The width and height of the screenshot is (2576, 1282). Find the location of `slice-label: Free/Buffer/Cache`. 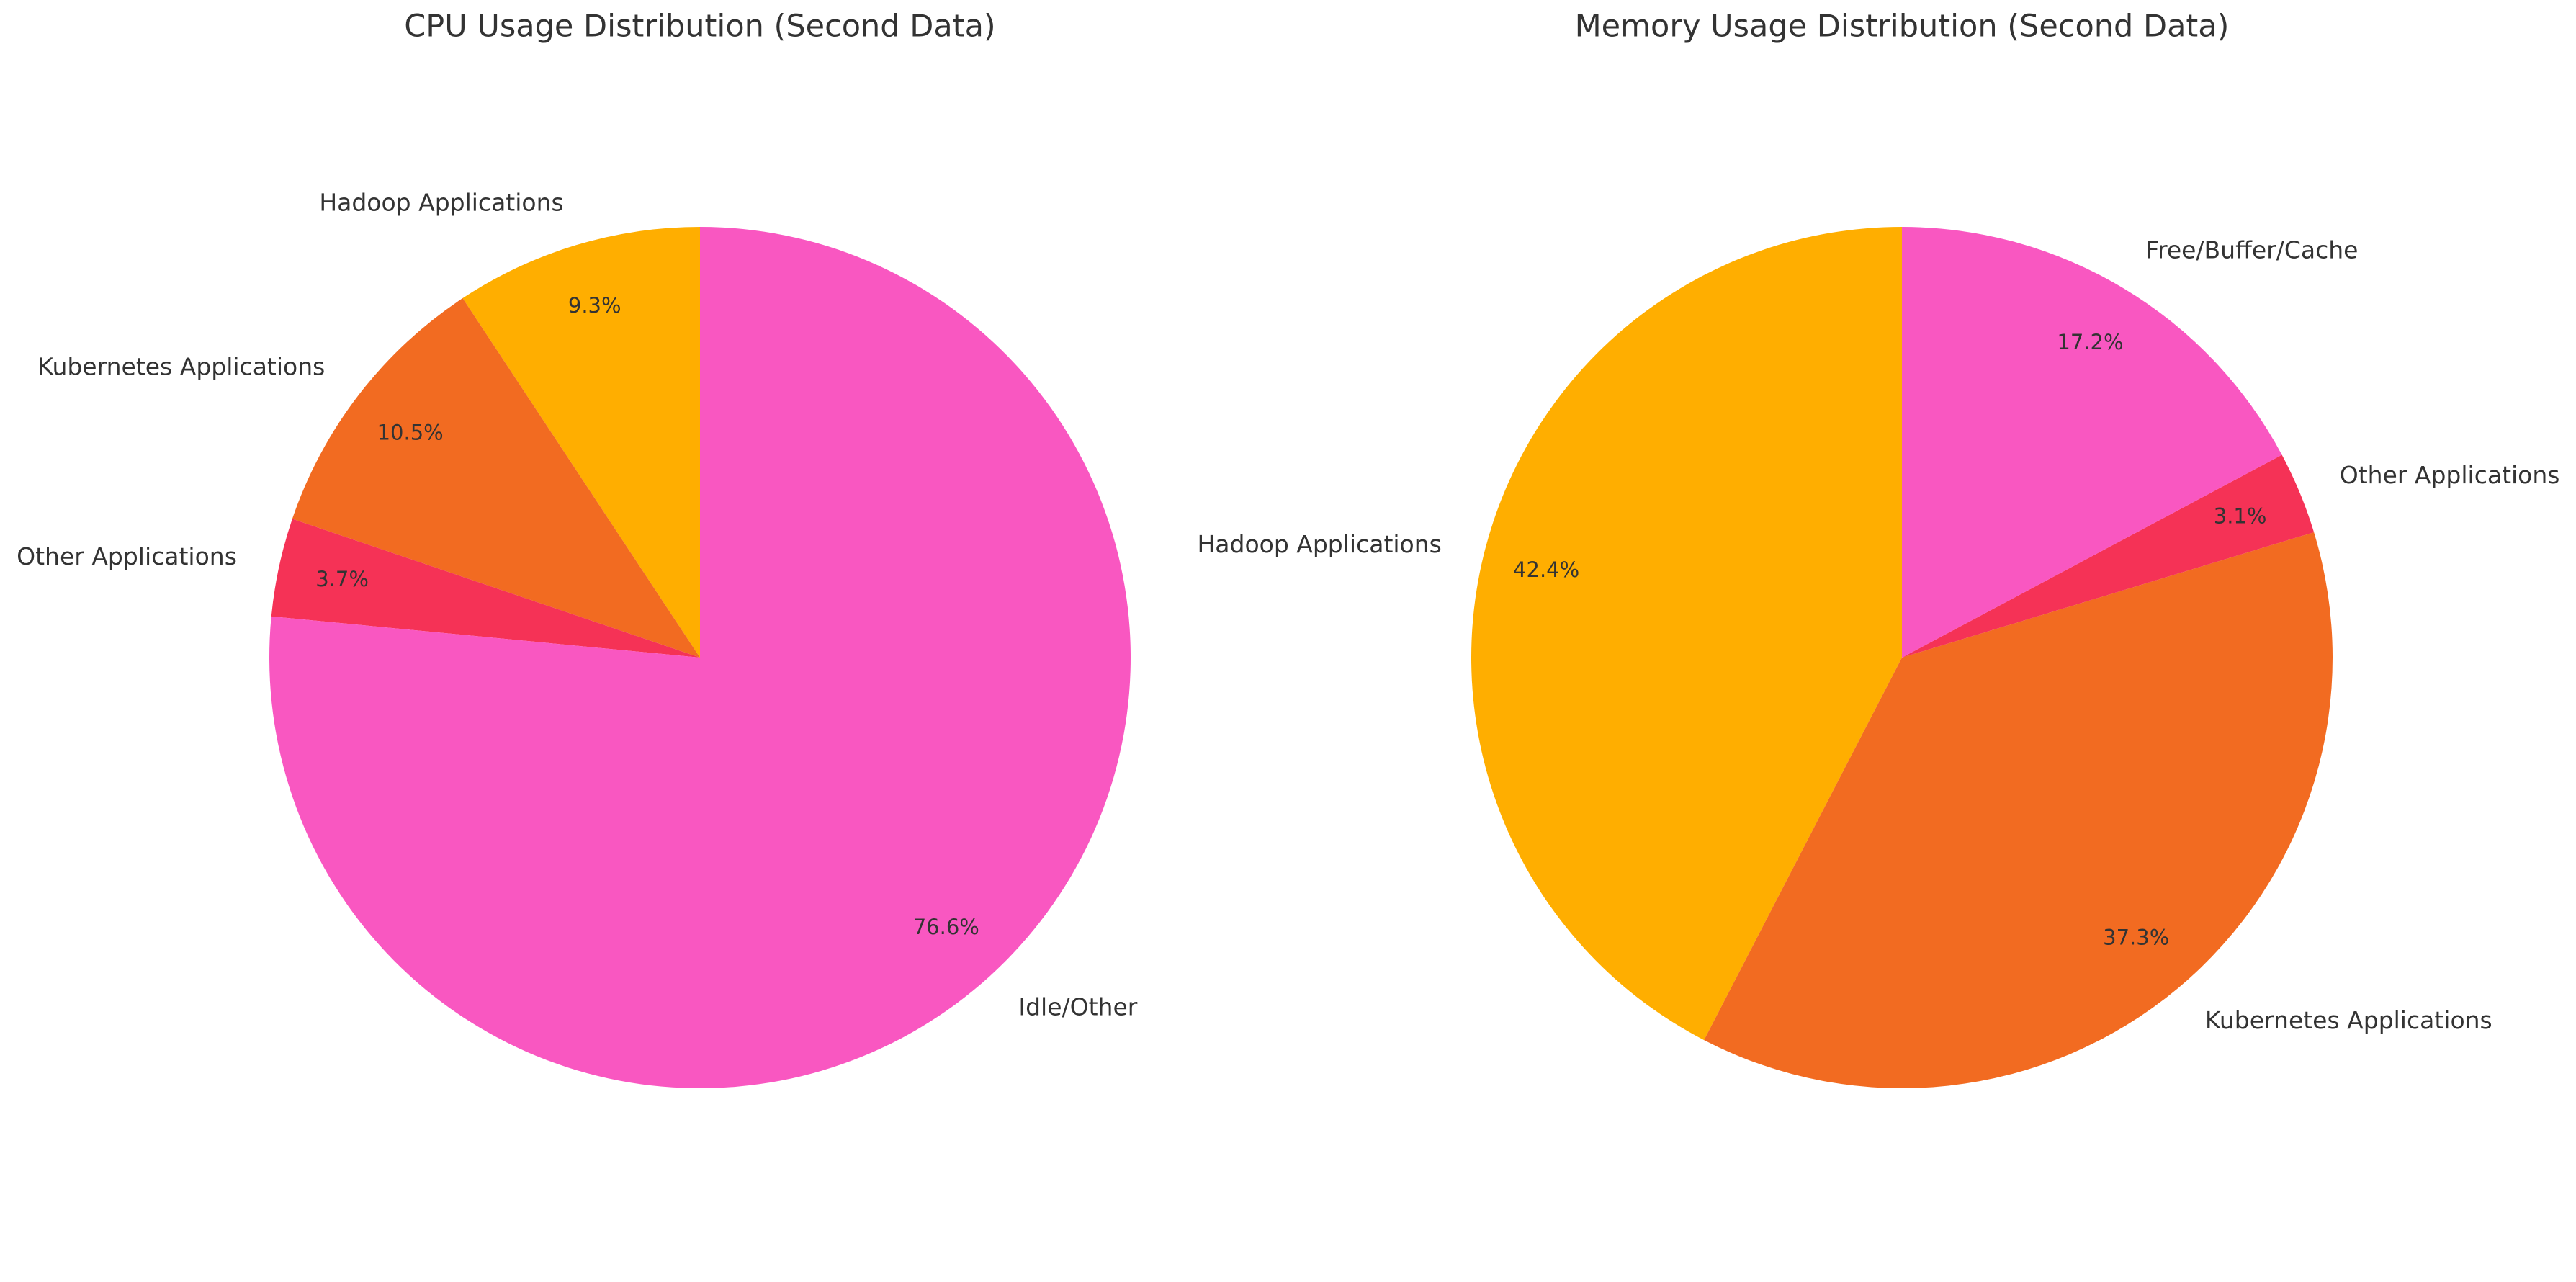

slice-label: Free/Buffer/Cache is located at coordinates (2251, 250).